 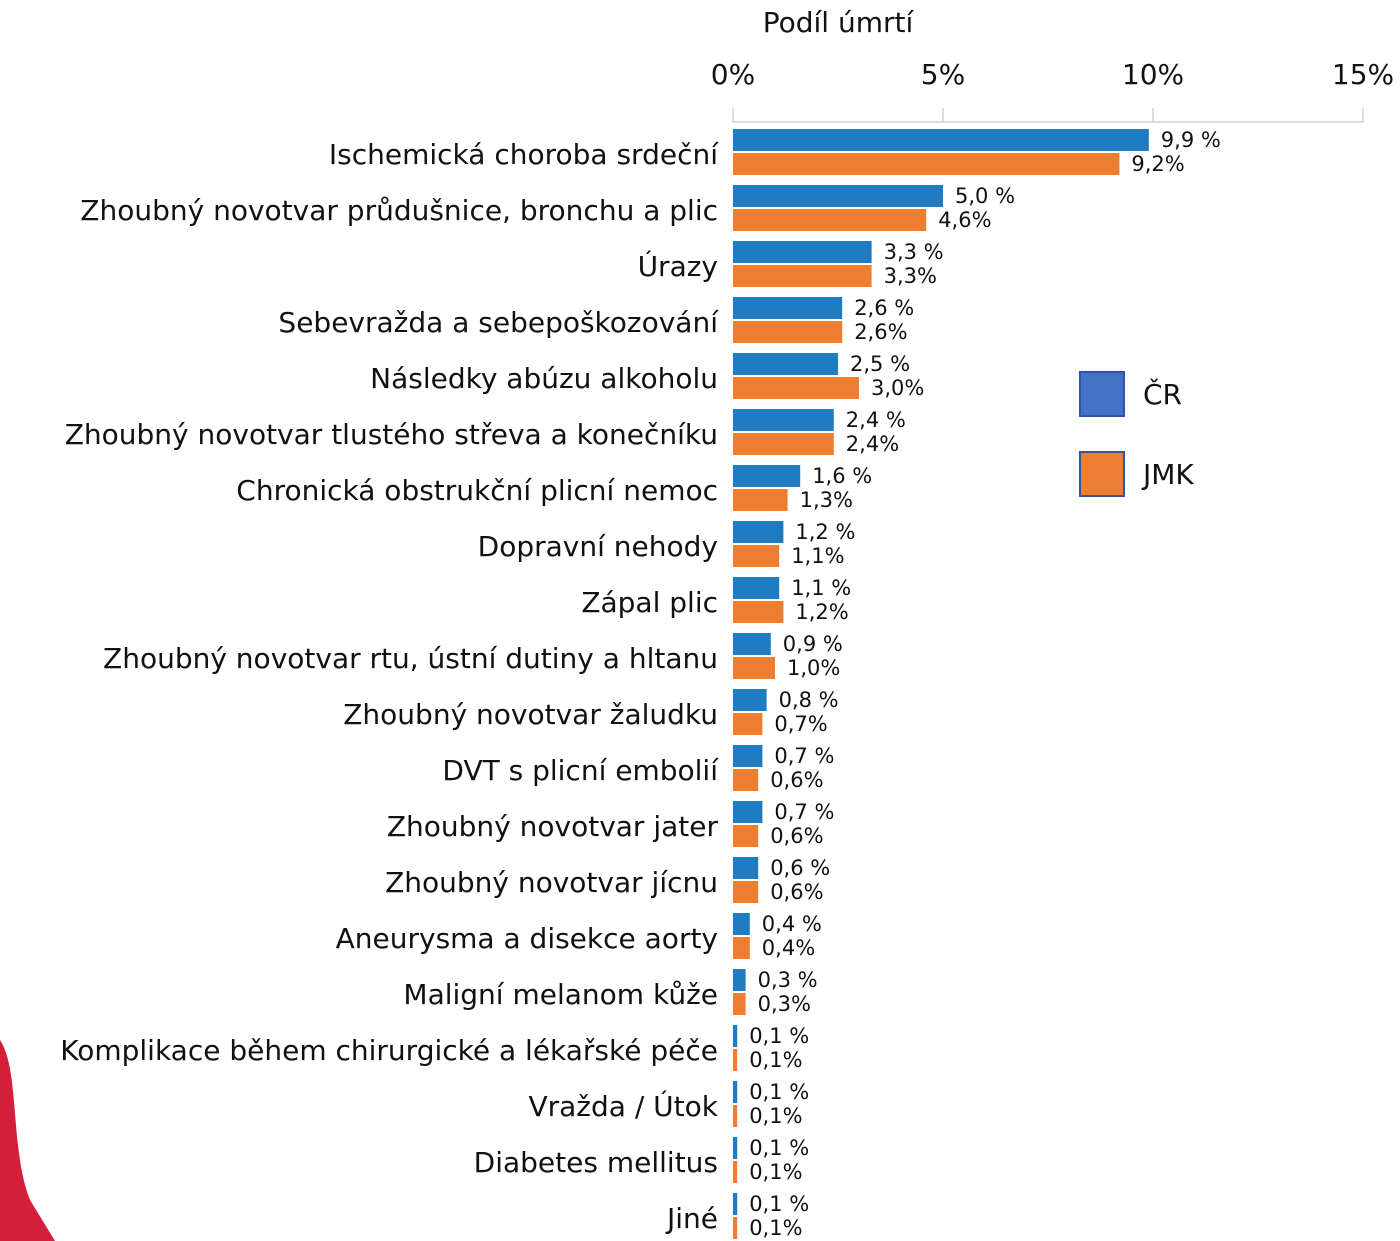 I want to click on value-label: 1,1%, so click(x=817, y=556).